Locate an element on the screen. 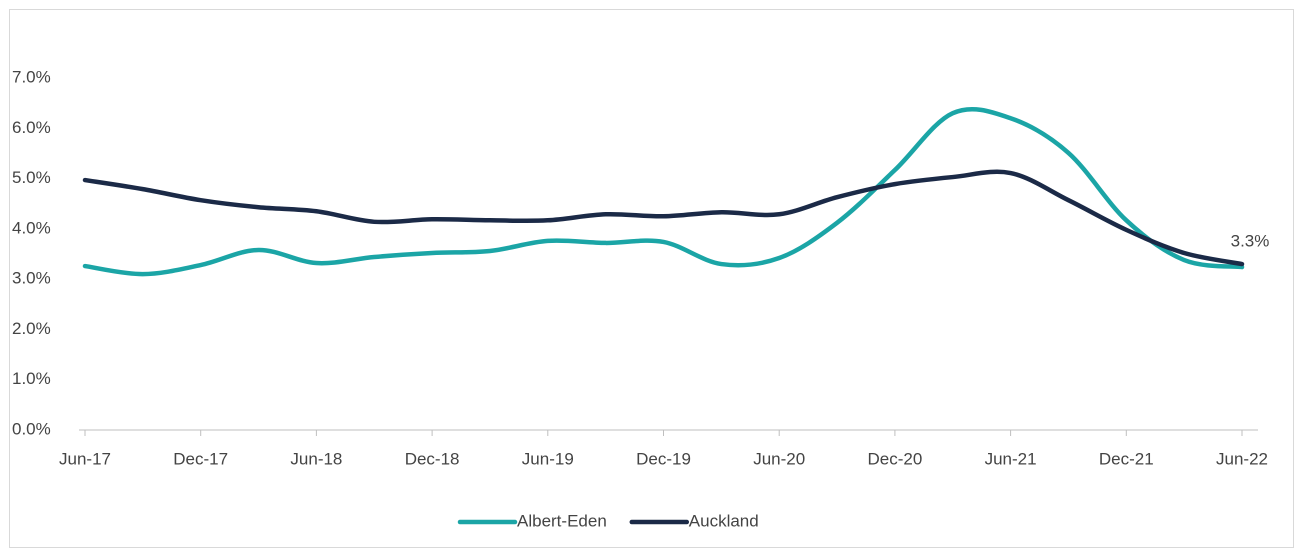 Image resolution: width=1303 pixels, height=556 pixels. x-tick-label: Jun-20 is located at coordinates (779, 458).